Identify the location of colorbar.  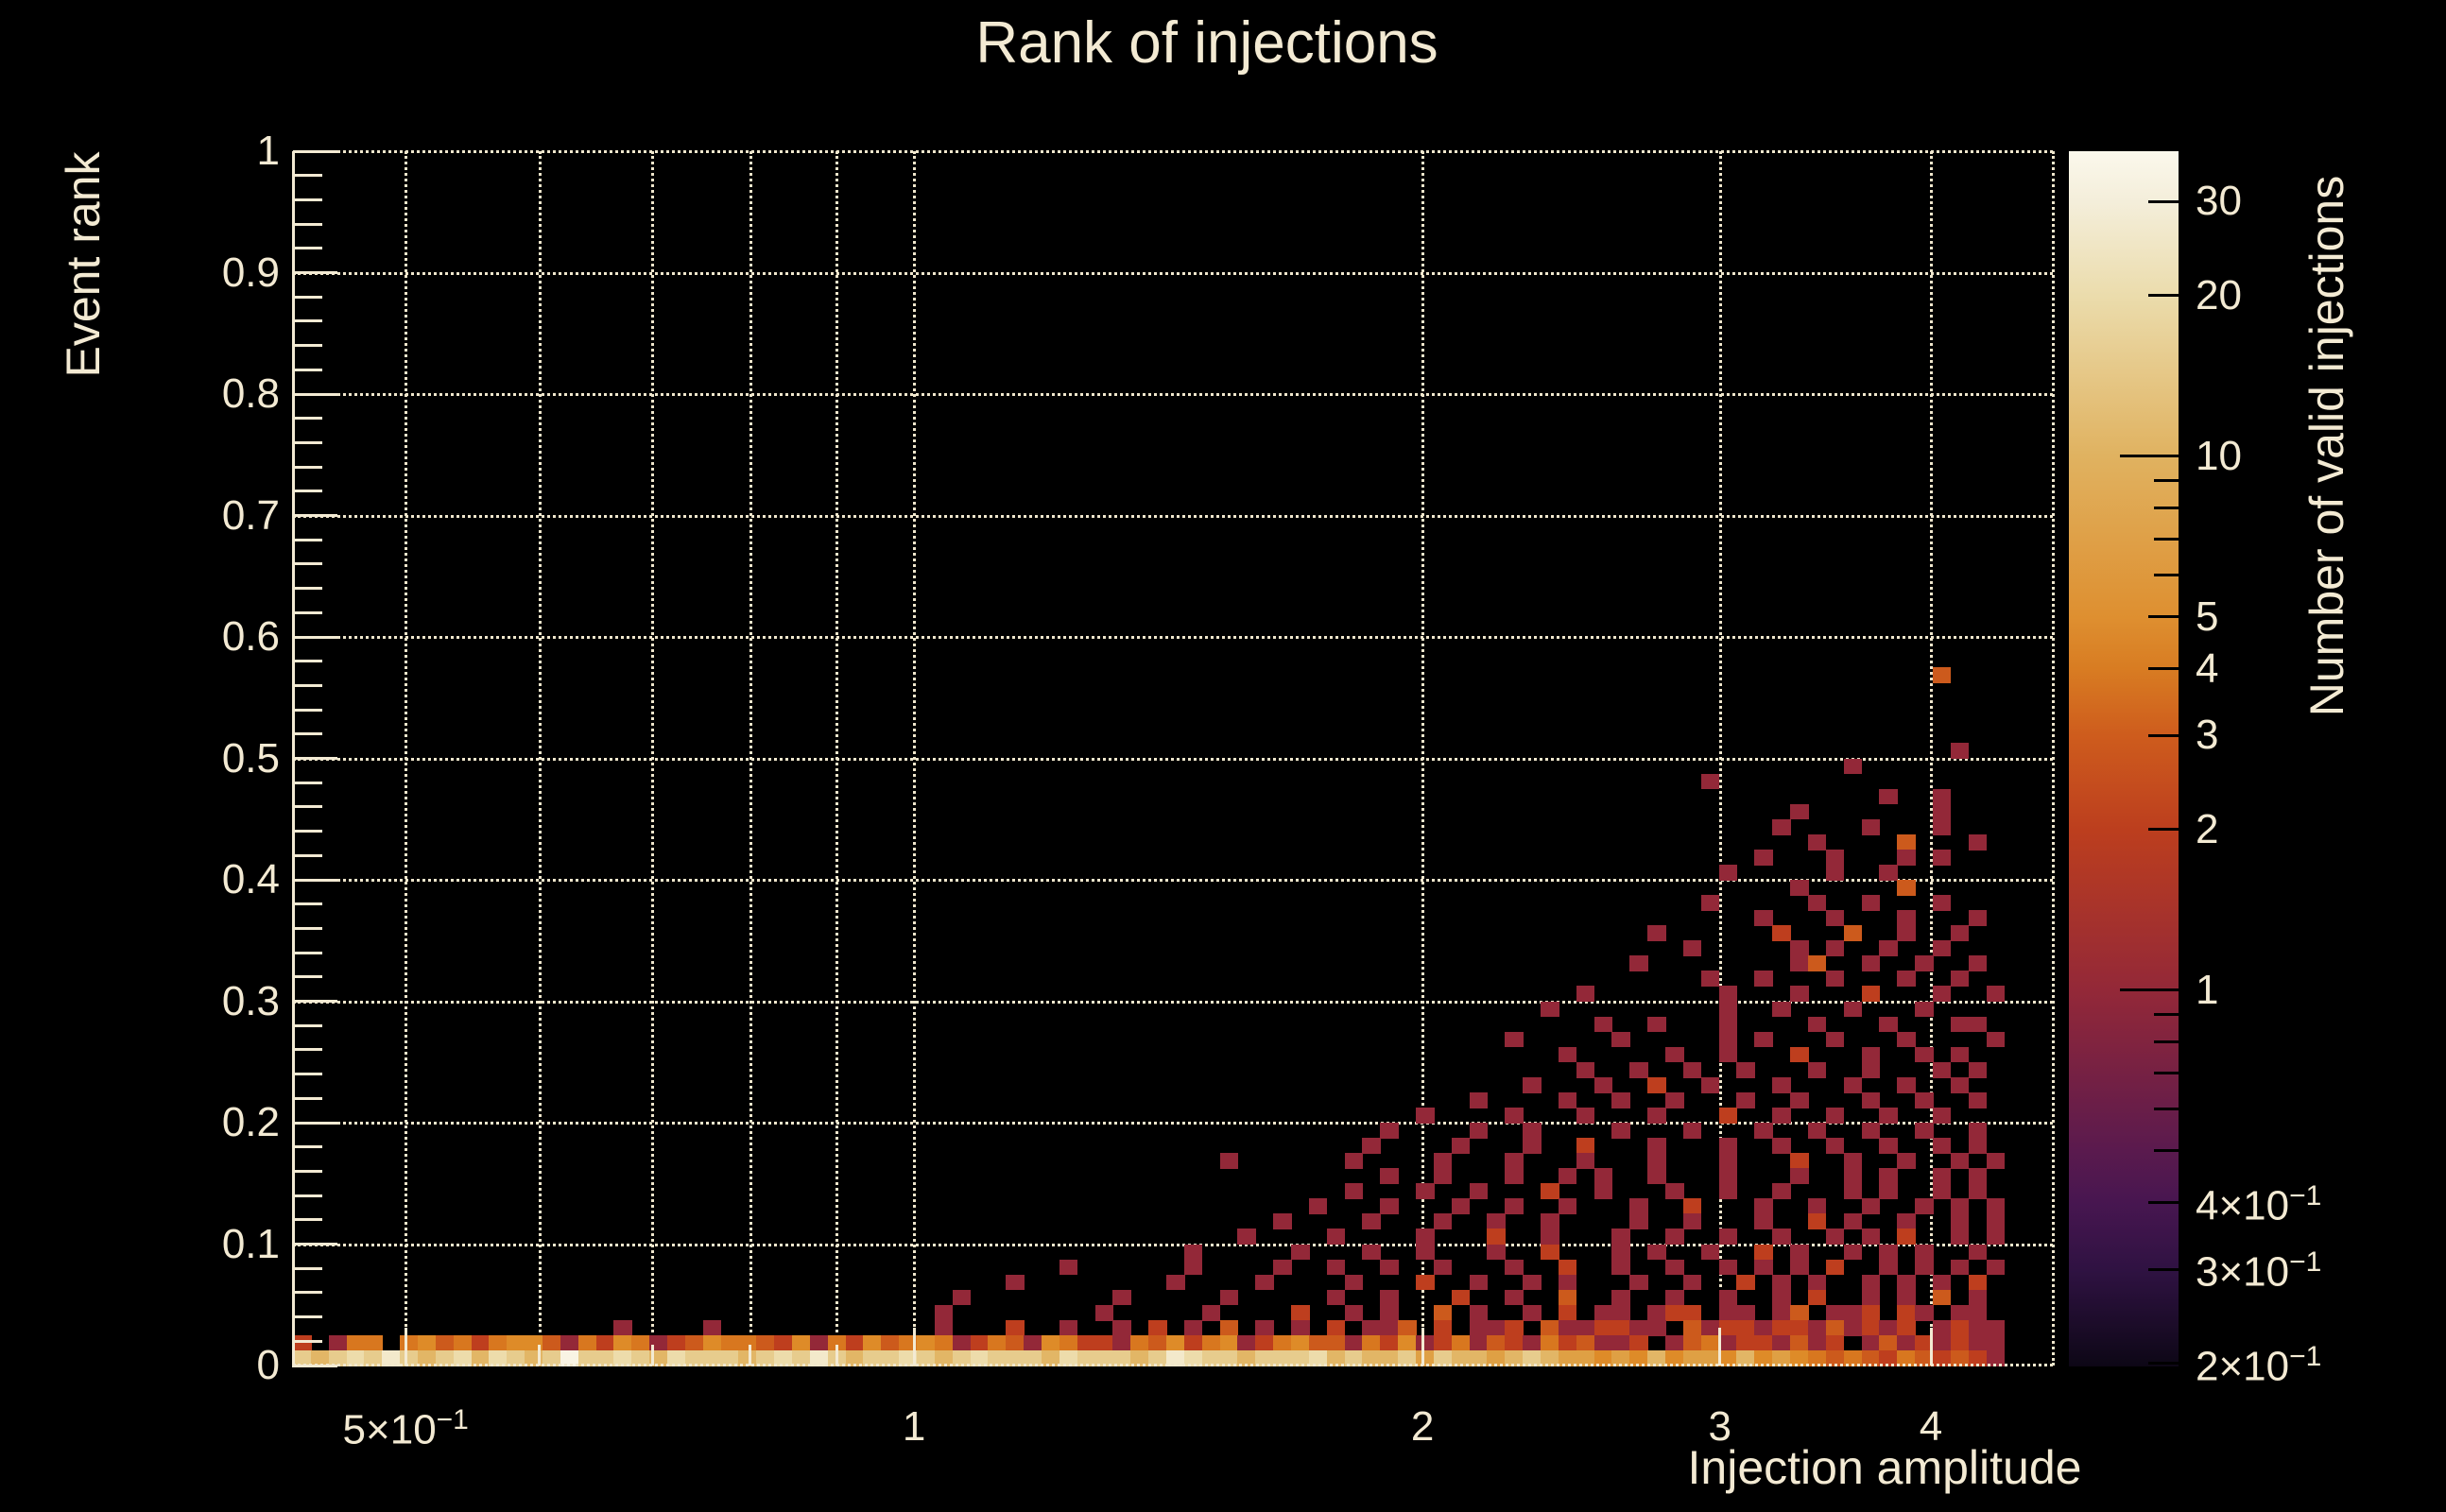
(2124, 758).